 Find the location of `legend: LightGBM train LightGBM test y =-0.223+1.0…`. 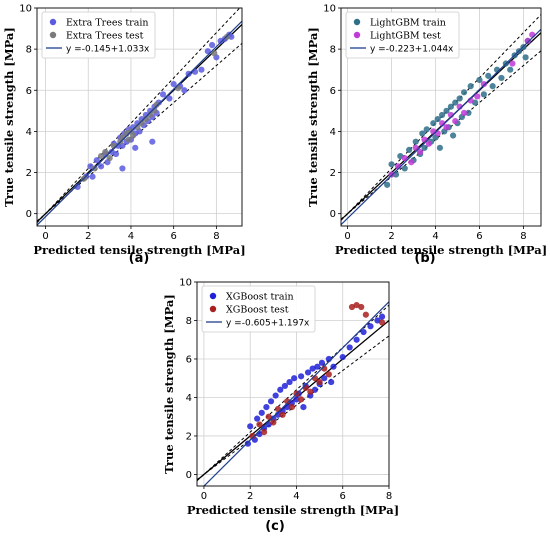

legend: LightGBM train LightGBM test y =-0.223+1.0… is located at coordinates (402, 35).